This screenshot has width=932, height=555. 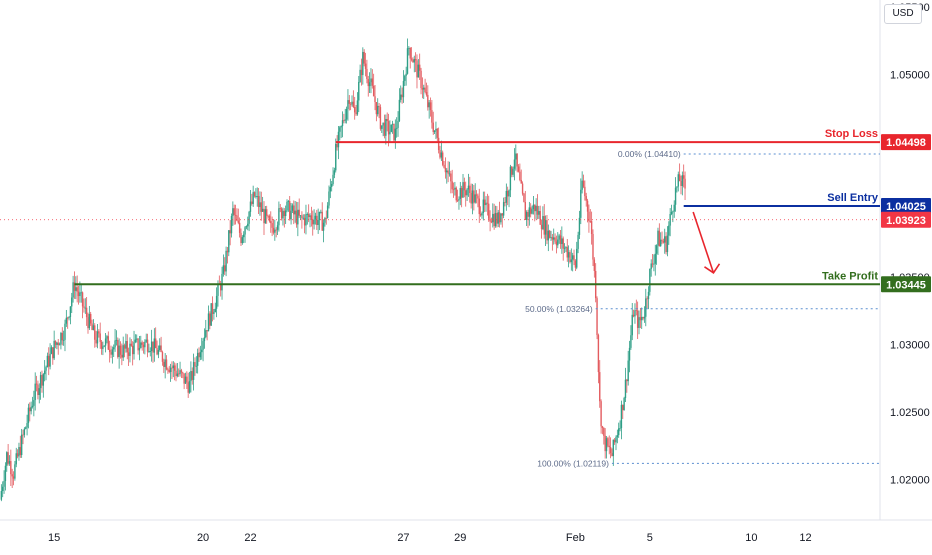 What do you see at coordinates (54, 538) in the screenshot?
I see `x-tick-label: 15` at bounding box center [54, 538].